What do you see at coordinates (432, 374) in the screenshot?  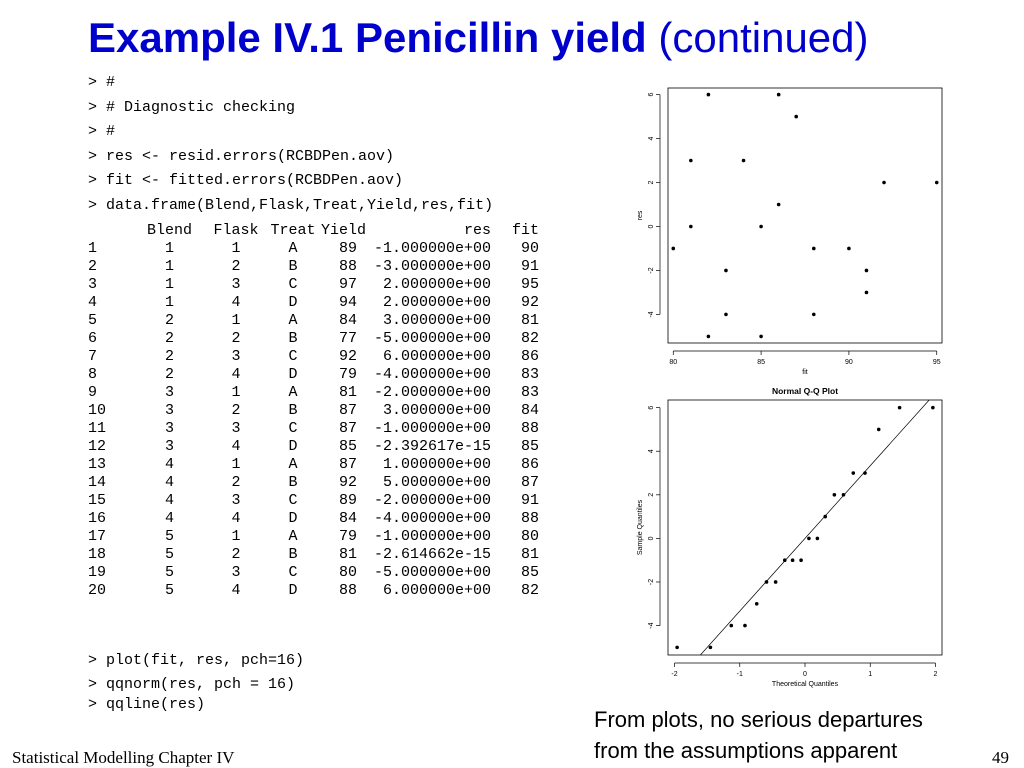 I see `table-cell: -4.000000e+00` at bounding box center [432, 374].